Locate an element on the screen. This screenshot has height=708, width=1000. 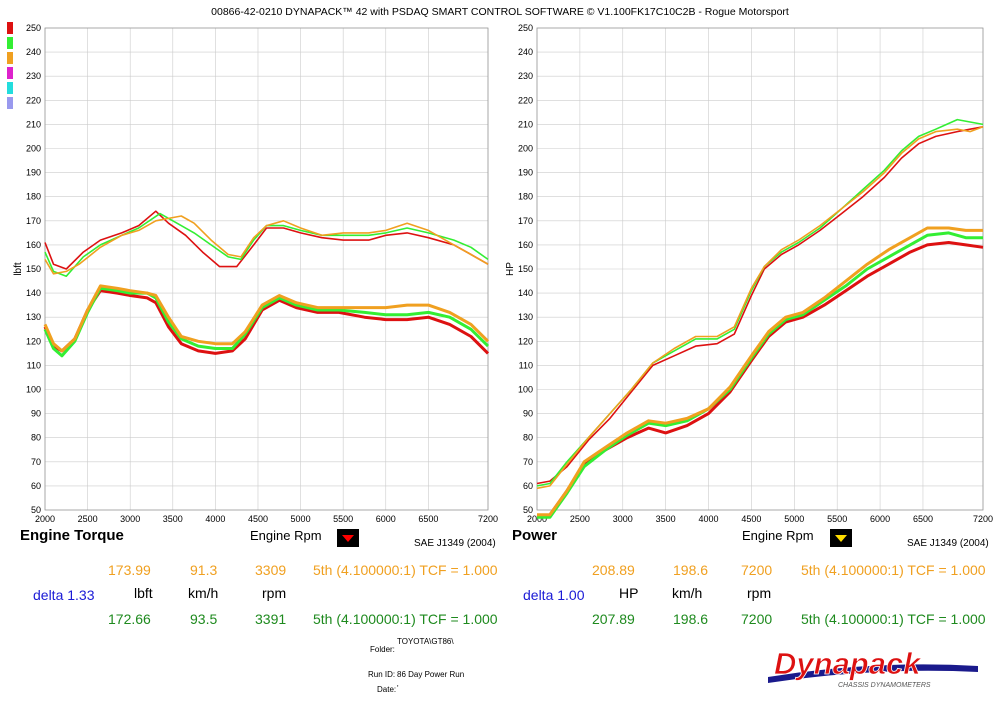
torque-xtick-label: 5500 is located at coordinates (343, 519).